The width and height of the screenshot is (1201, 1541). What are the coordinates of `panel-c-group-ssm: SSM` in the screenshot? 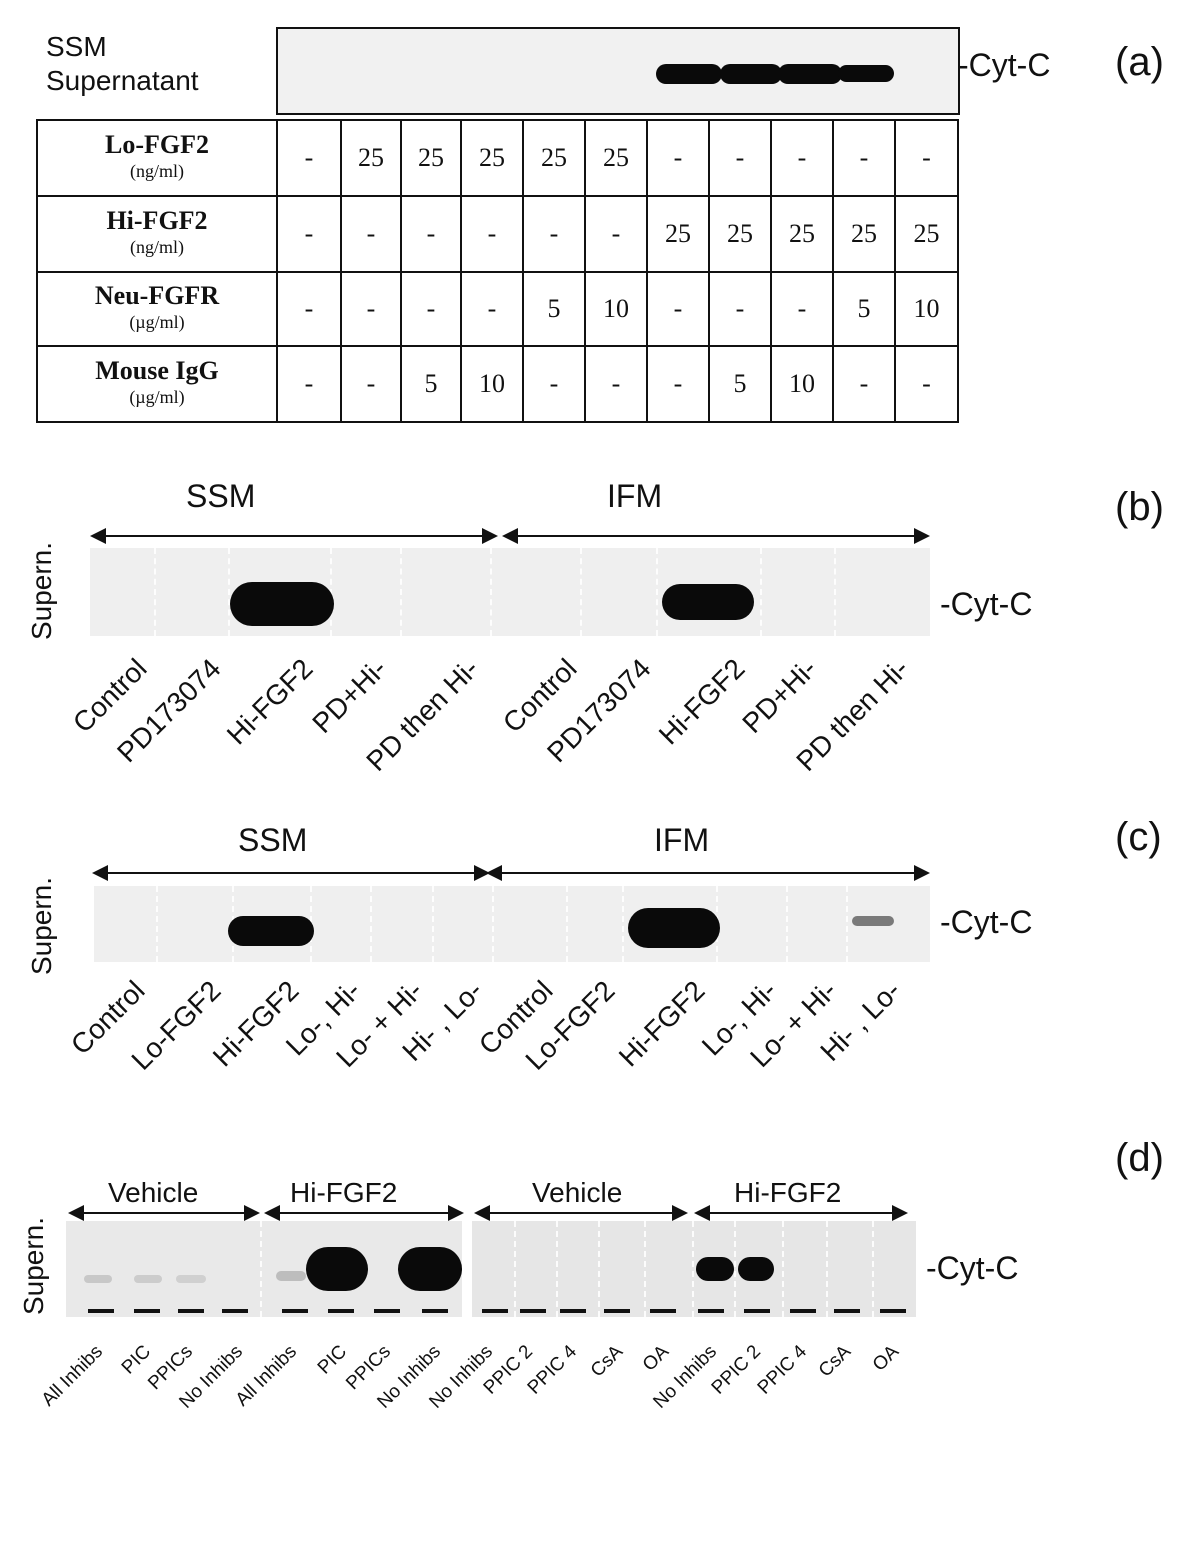 It's located at (273, 840).